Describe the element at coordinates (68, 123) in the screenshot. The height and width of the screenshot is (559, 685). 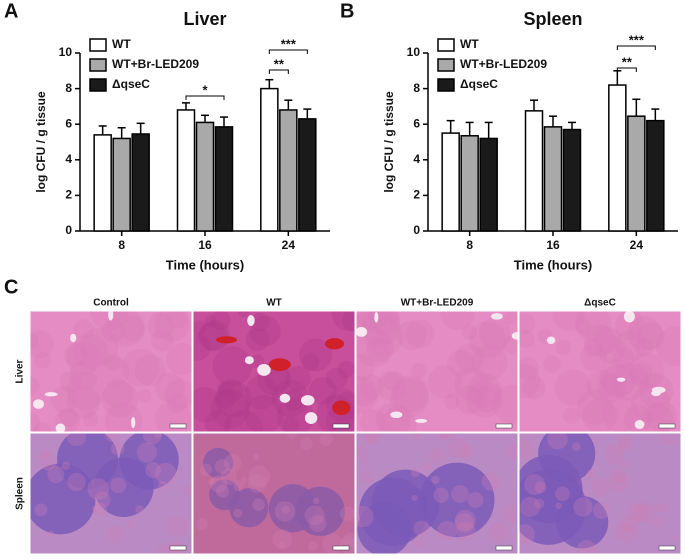
I see `y-tick-label: 6` at that location.